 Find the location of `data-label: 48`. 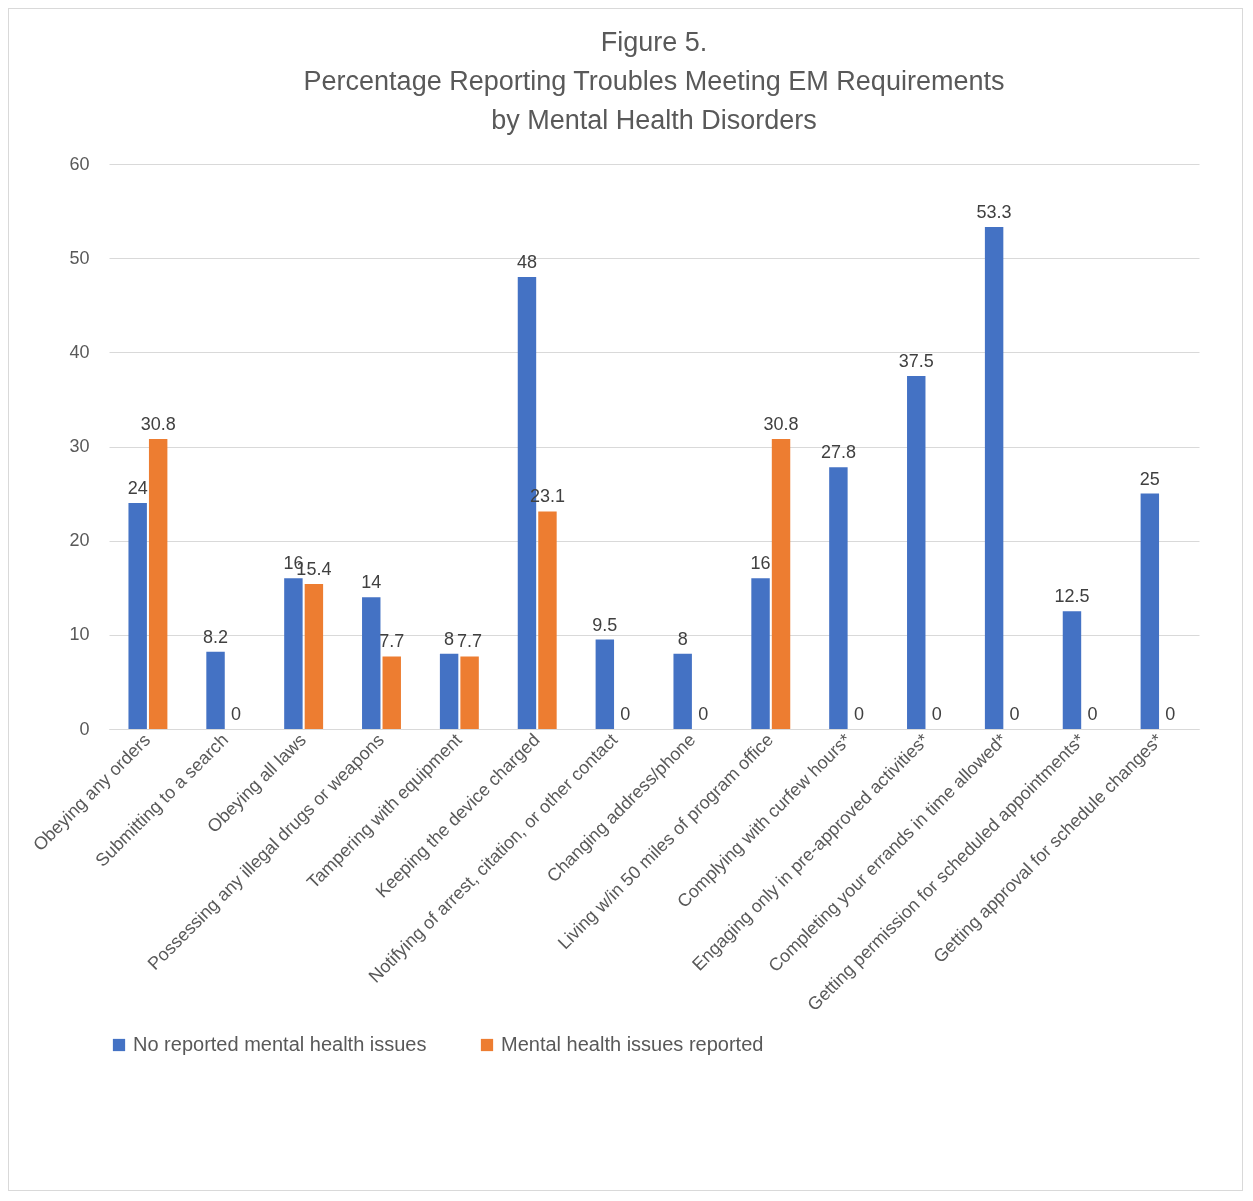

data-label: 48 is located at coordinates (526, 262).